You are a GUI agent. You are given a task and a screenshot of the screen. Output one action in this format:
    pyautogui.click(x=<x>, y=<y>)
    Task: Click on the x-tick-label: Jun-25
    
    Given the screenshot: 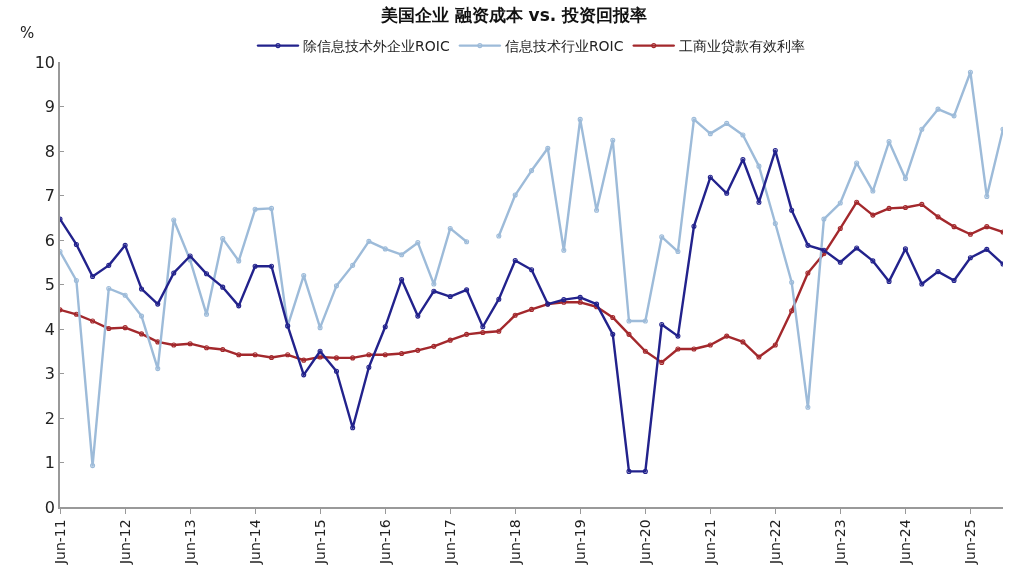 What is the action you would take?
    pyautogui.click(x=969, y=542)
    